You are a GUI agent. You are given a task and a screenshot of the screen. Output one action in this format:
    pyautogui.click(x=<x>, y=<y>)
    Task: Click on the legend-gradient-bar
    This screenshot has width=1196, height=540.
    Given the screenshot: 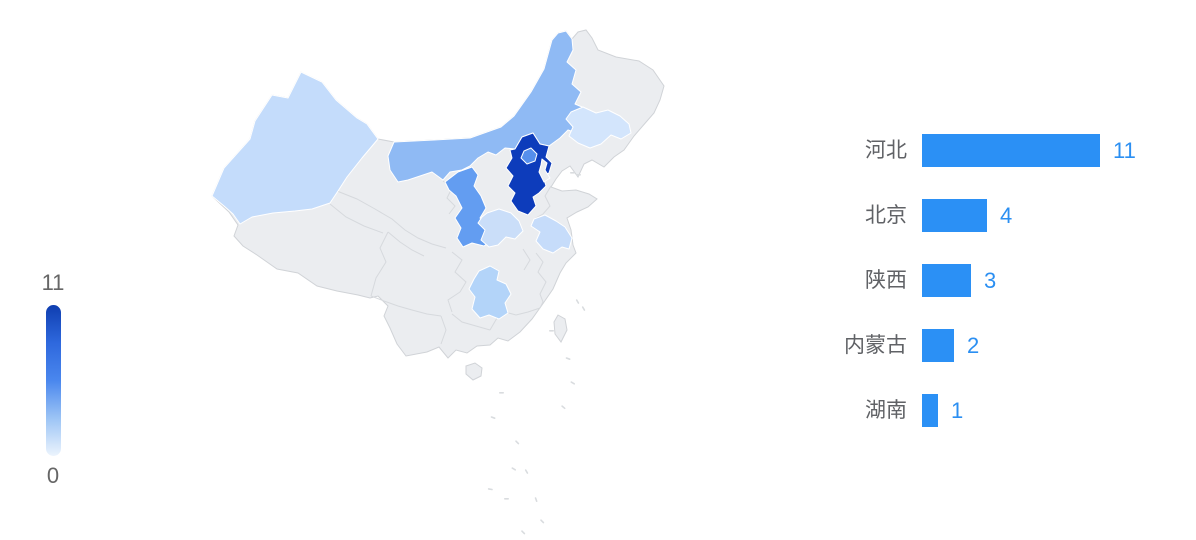 What is the action you would take?
    pyautogui.click(x=53, y=380)
    